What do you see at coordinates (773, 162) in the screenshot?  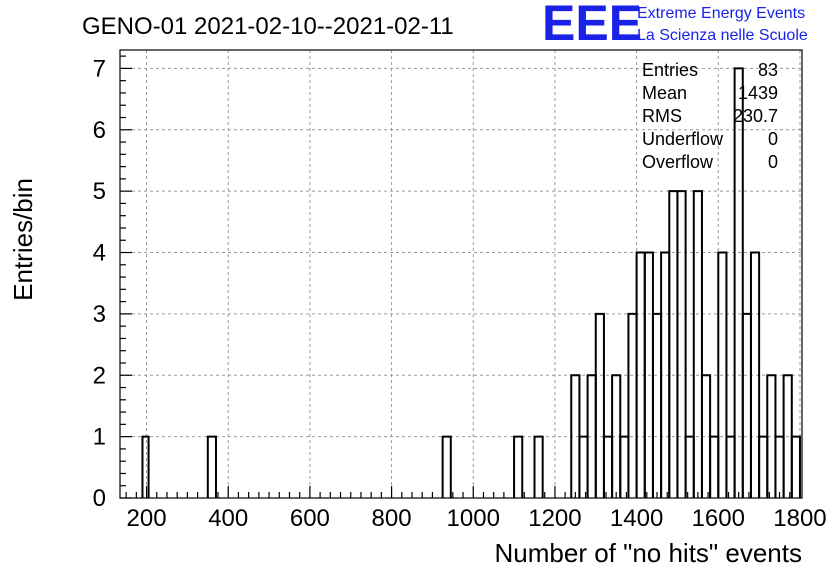 I see `stat-value-overflow: 0` at bounding box center [773, 162].